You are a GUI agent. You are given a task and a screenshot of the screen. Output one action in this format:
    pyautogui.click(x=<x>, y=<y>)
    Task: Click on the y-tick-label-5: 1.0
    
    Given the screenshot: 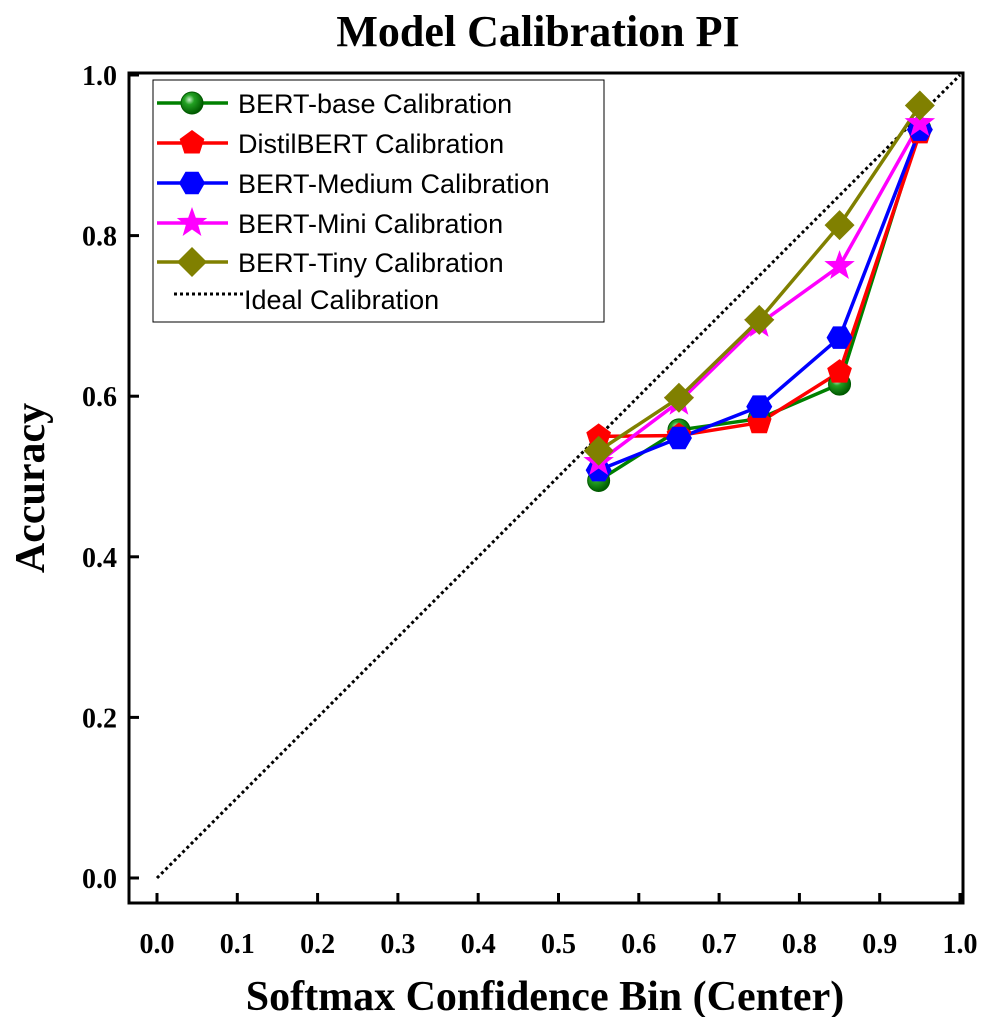 What is the action you would take?
    pyautogui.click(x=99, y=76)
    